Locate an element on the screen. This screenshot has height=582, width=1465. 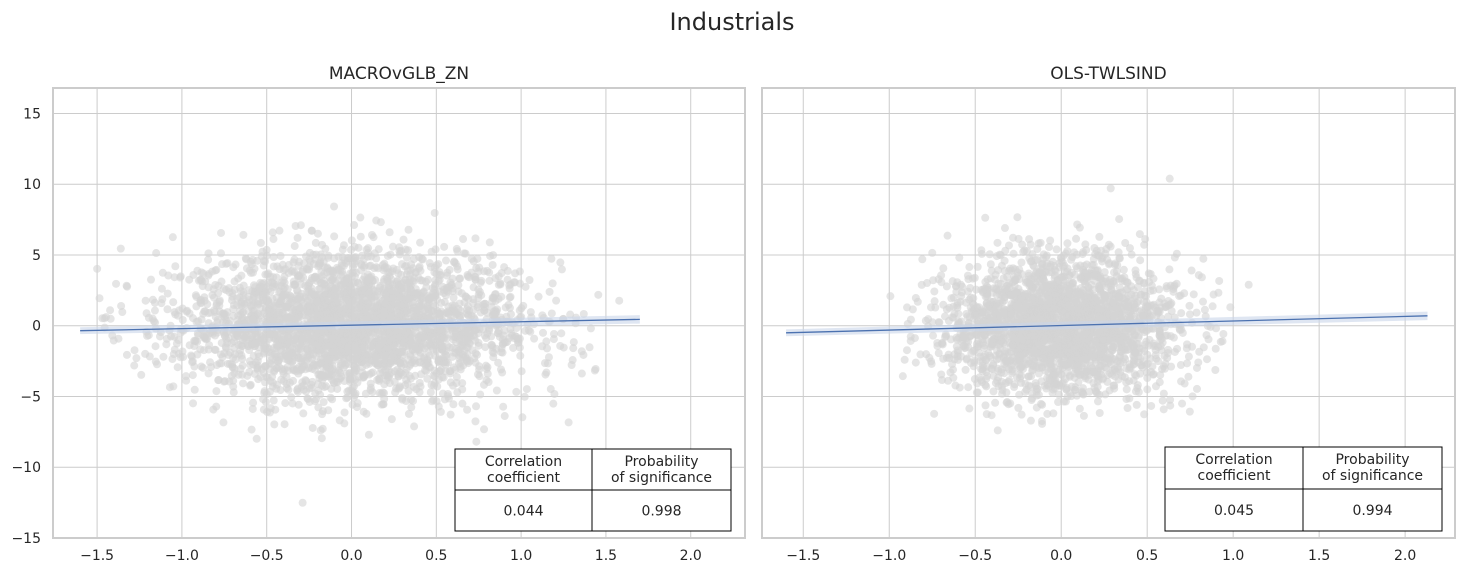
y-tick-label: −10 is located at coordinates (26, 468).